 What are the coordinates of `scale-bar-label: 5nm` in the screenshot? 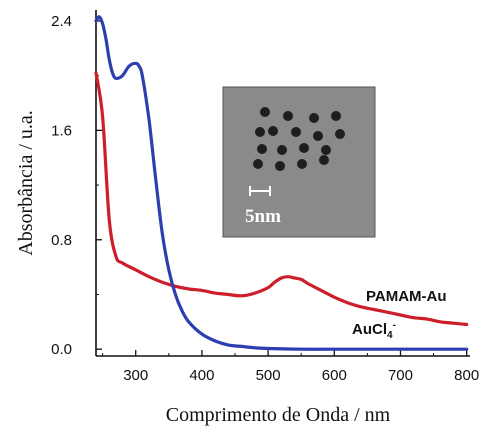 It's located at (263, 216).